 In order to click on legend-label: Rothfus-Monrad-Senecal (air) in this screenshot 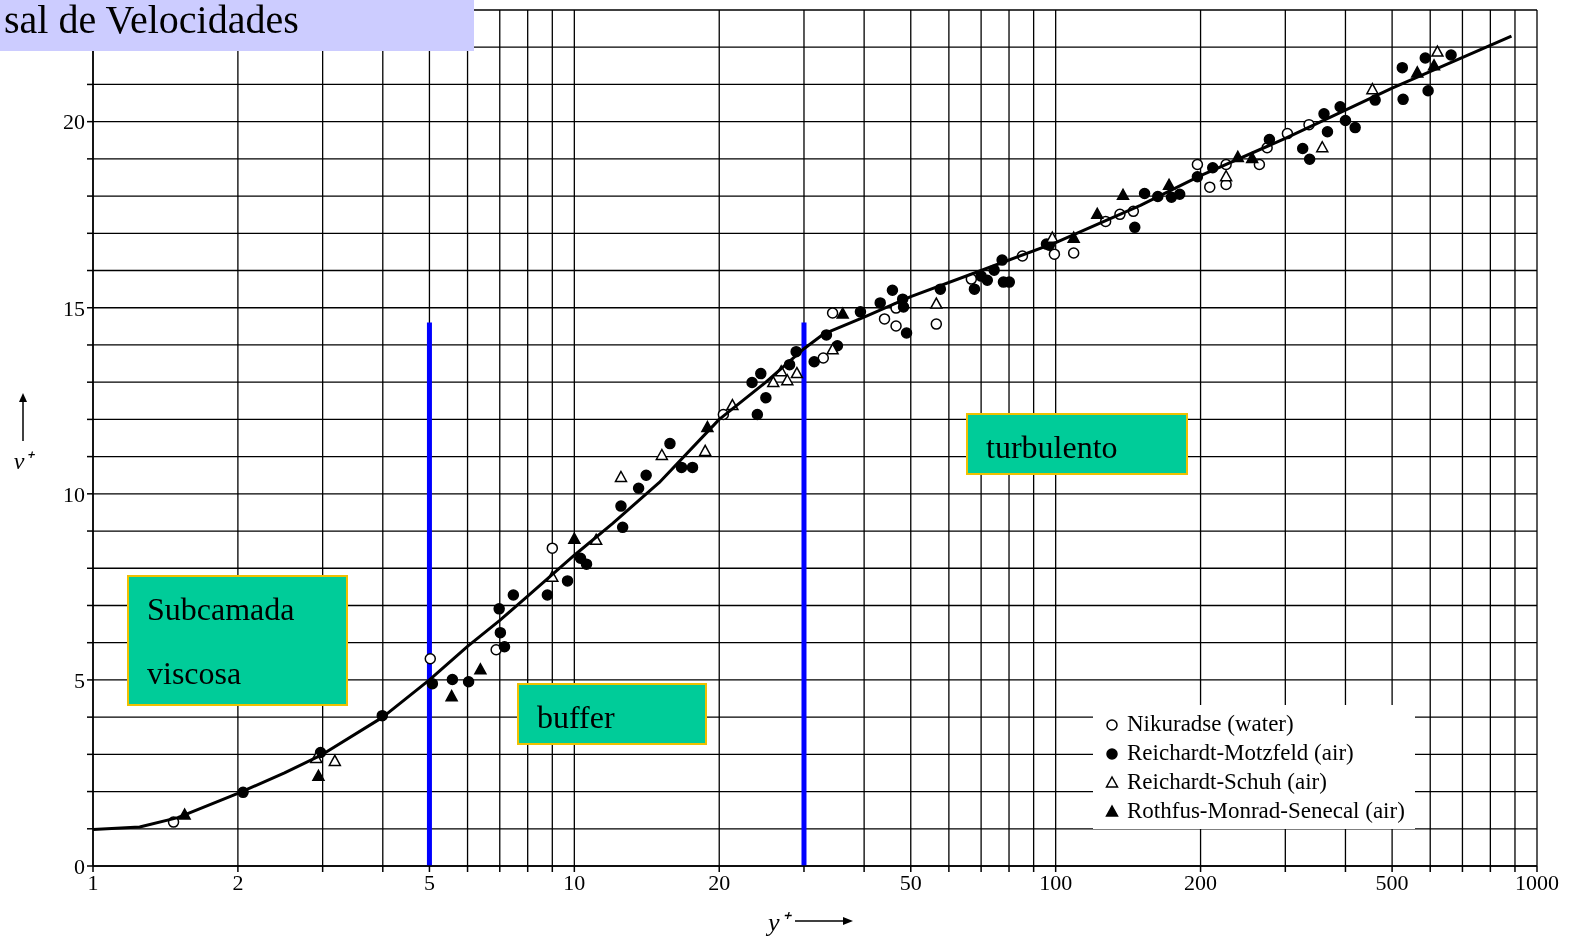, I will do `click(1266, 811)`.